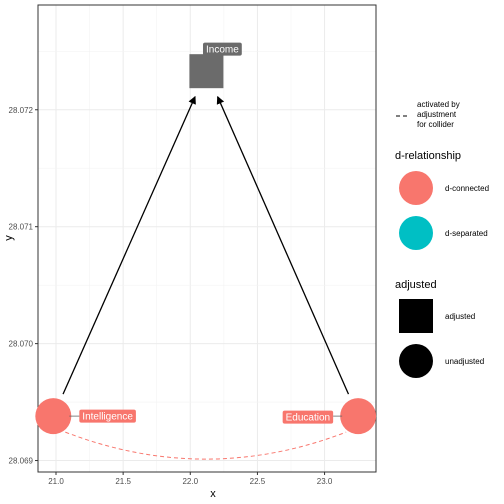 Image resolution: width=504 pixels, height=504 pixels. I want to click on legend-d-separated-key, so click(416, 233).